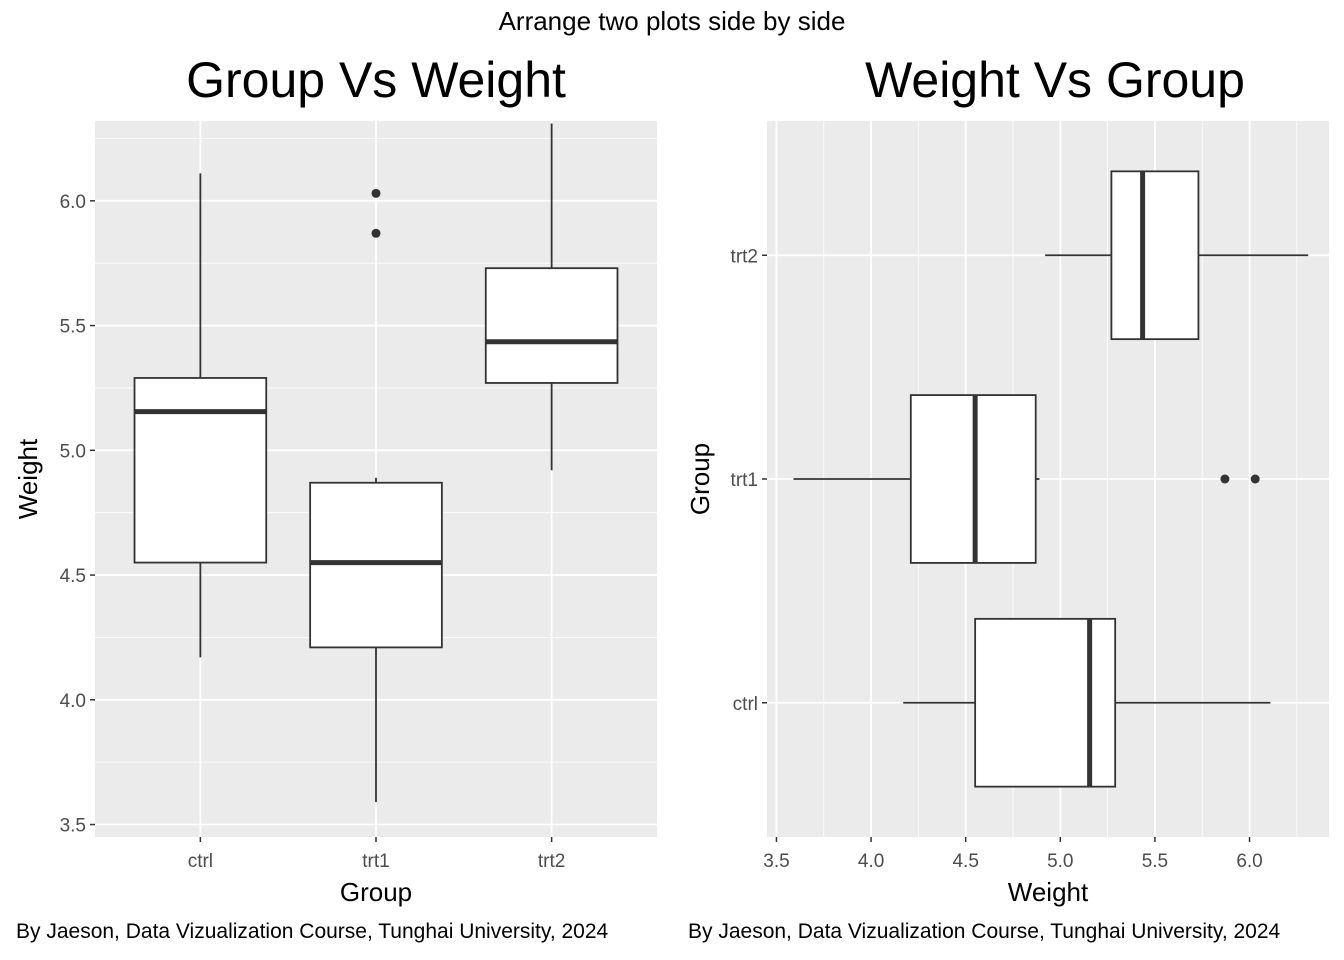 The height and width of the screenshot is (960, 1344). I want to click on left-y-tick-label: 3.5, so click(73, 826).